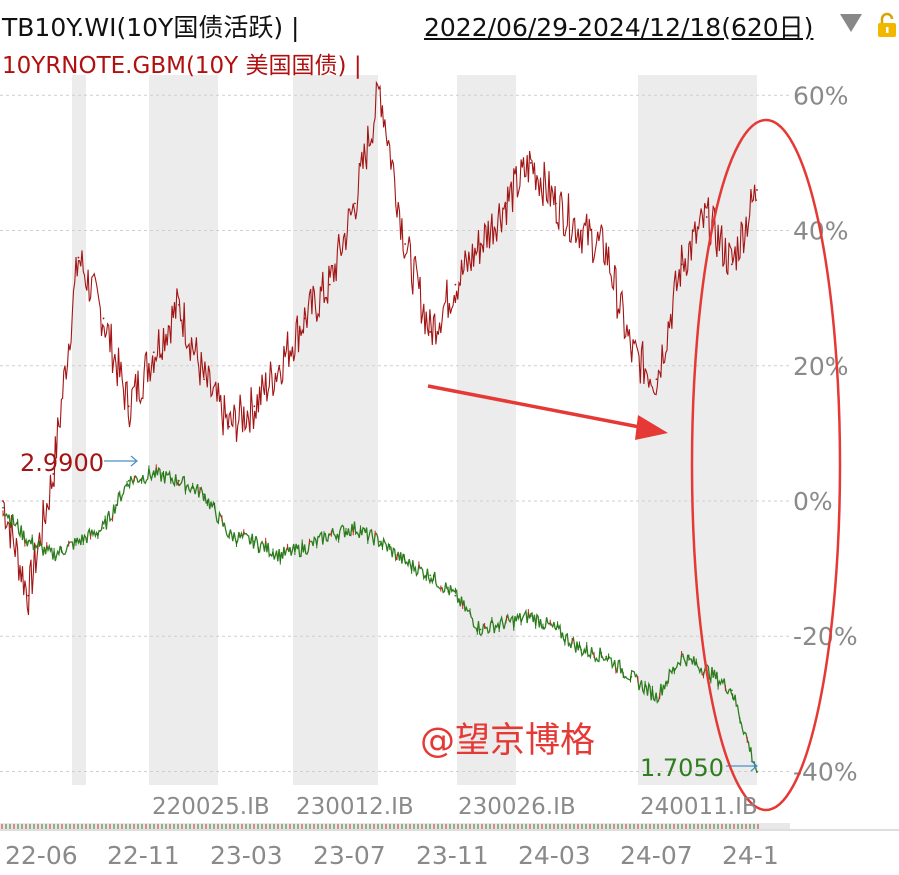  Describe the element at coordinates (541, 408) in the screenshot. I see `annotation-arrow` at that location.